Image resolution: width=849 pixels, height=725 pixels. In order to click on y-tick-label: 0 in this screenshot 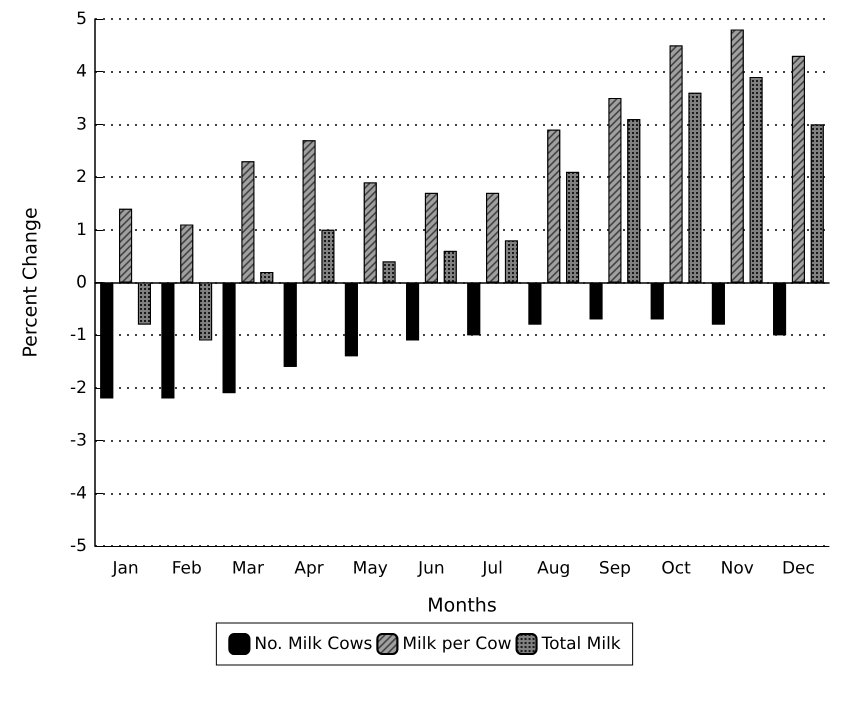, I will do `click(81, 282)`.